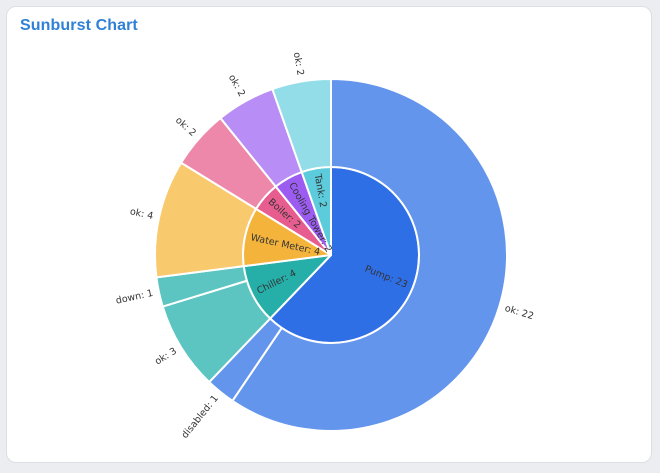 The image size is (660, 473). I want to click on outer-label-pump-ok: ok: 22, so click(519, 312).